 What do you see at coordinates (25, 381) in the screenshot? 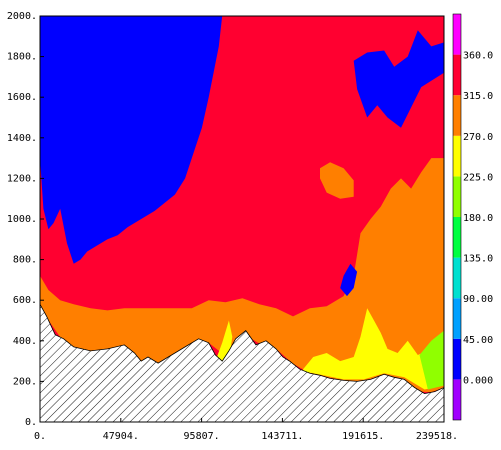
I see `y-tick-label: 200.` at bounding box center [25, 381].